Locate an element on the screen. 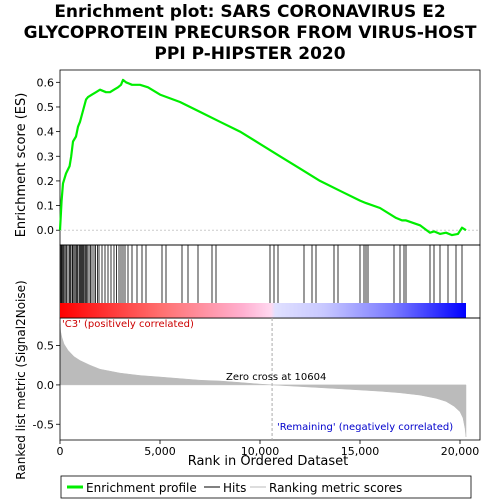 Image resolution: width=500 pixels, height=500 pixels. hits-panel is located at coordinates (270, 281).